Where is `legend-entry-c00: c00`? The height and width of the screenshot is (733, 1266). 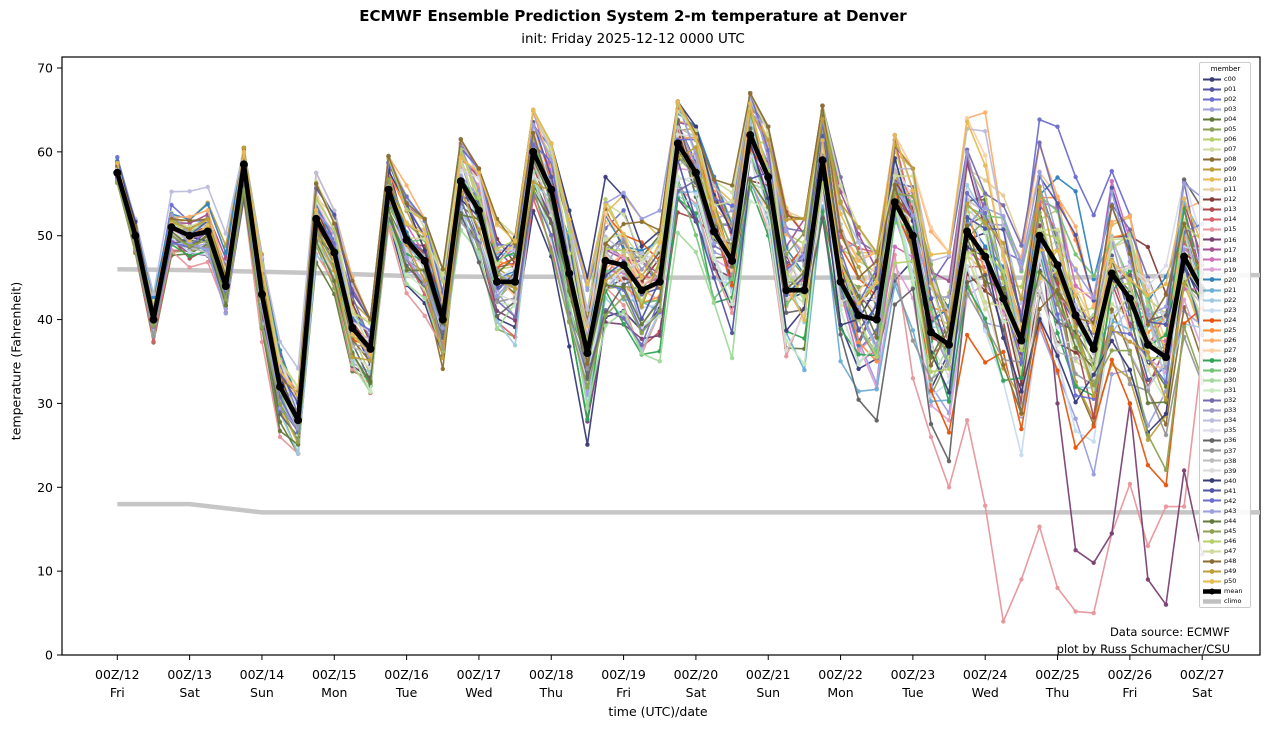 legend-entry-c00: c00 is located at coordinates (1225, 79).